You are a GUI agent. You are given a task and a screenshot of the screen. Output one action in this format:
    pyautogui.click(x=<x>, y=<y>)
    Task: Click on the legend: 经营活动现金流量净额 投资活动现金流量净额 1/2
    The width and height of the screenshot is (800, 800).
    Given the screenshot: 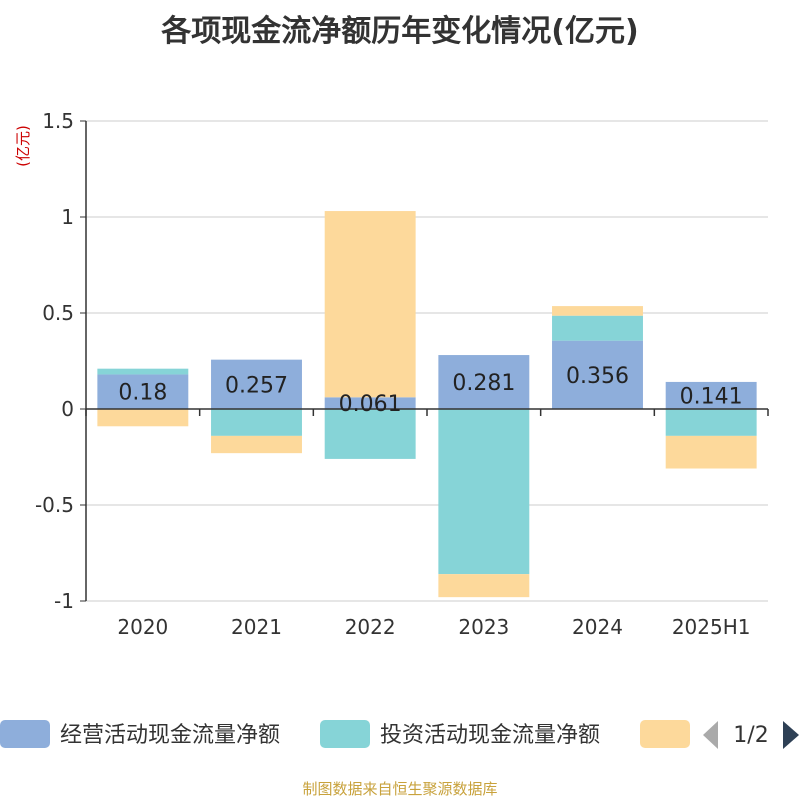 What is the action you would take?
    pyautogui.click(x=399, y=734)
    